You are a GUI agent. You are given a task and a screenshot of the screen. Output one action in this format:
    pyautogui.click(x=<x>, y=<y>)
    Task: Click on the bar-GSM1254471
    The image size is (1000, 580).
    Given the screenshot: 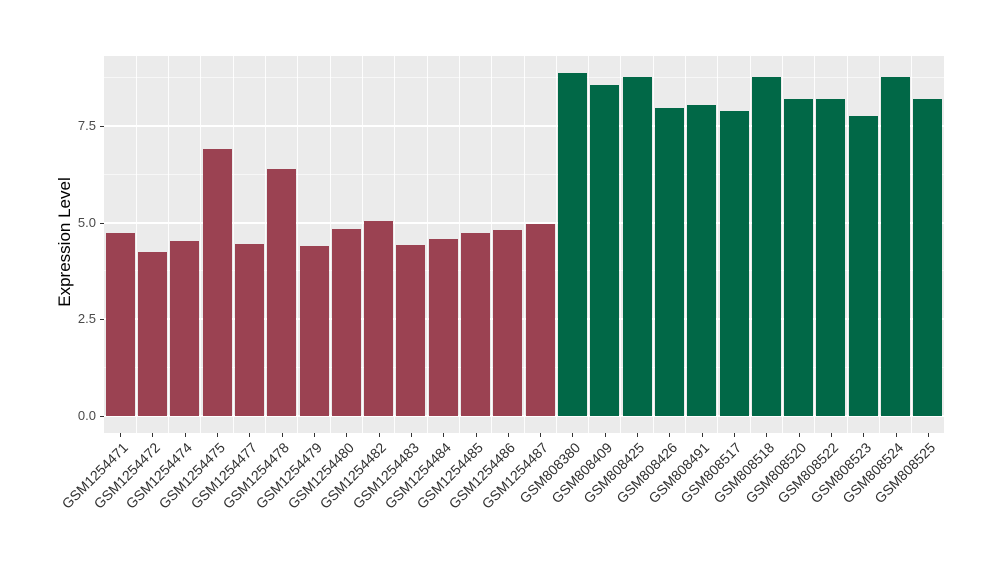 What is the action you would take?
    pyautogui.click(x=120, y=324)
    